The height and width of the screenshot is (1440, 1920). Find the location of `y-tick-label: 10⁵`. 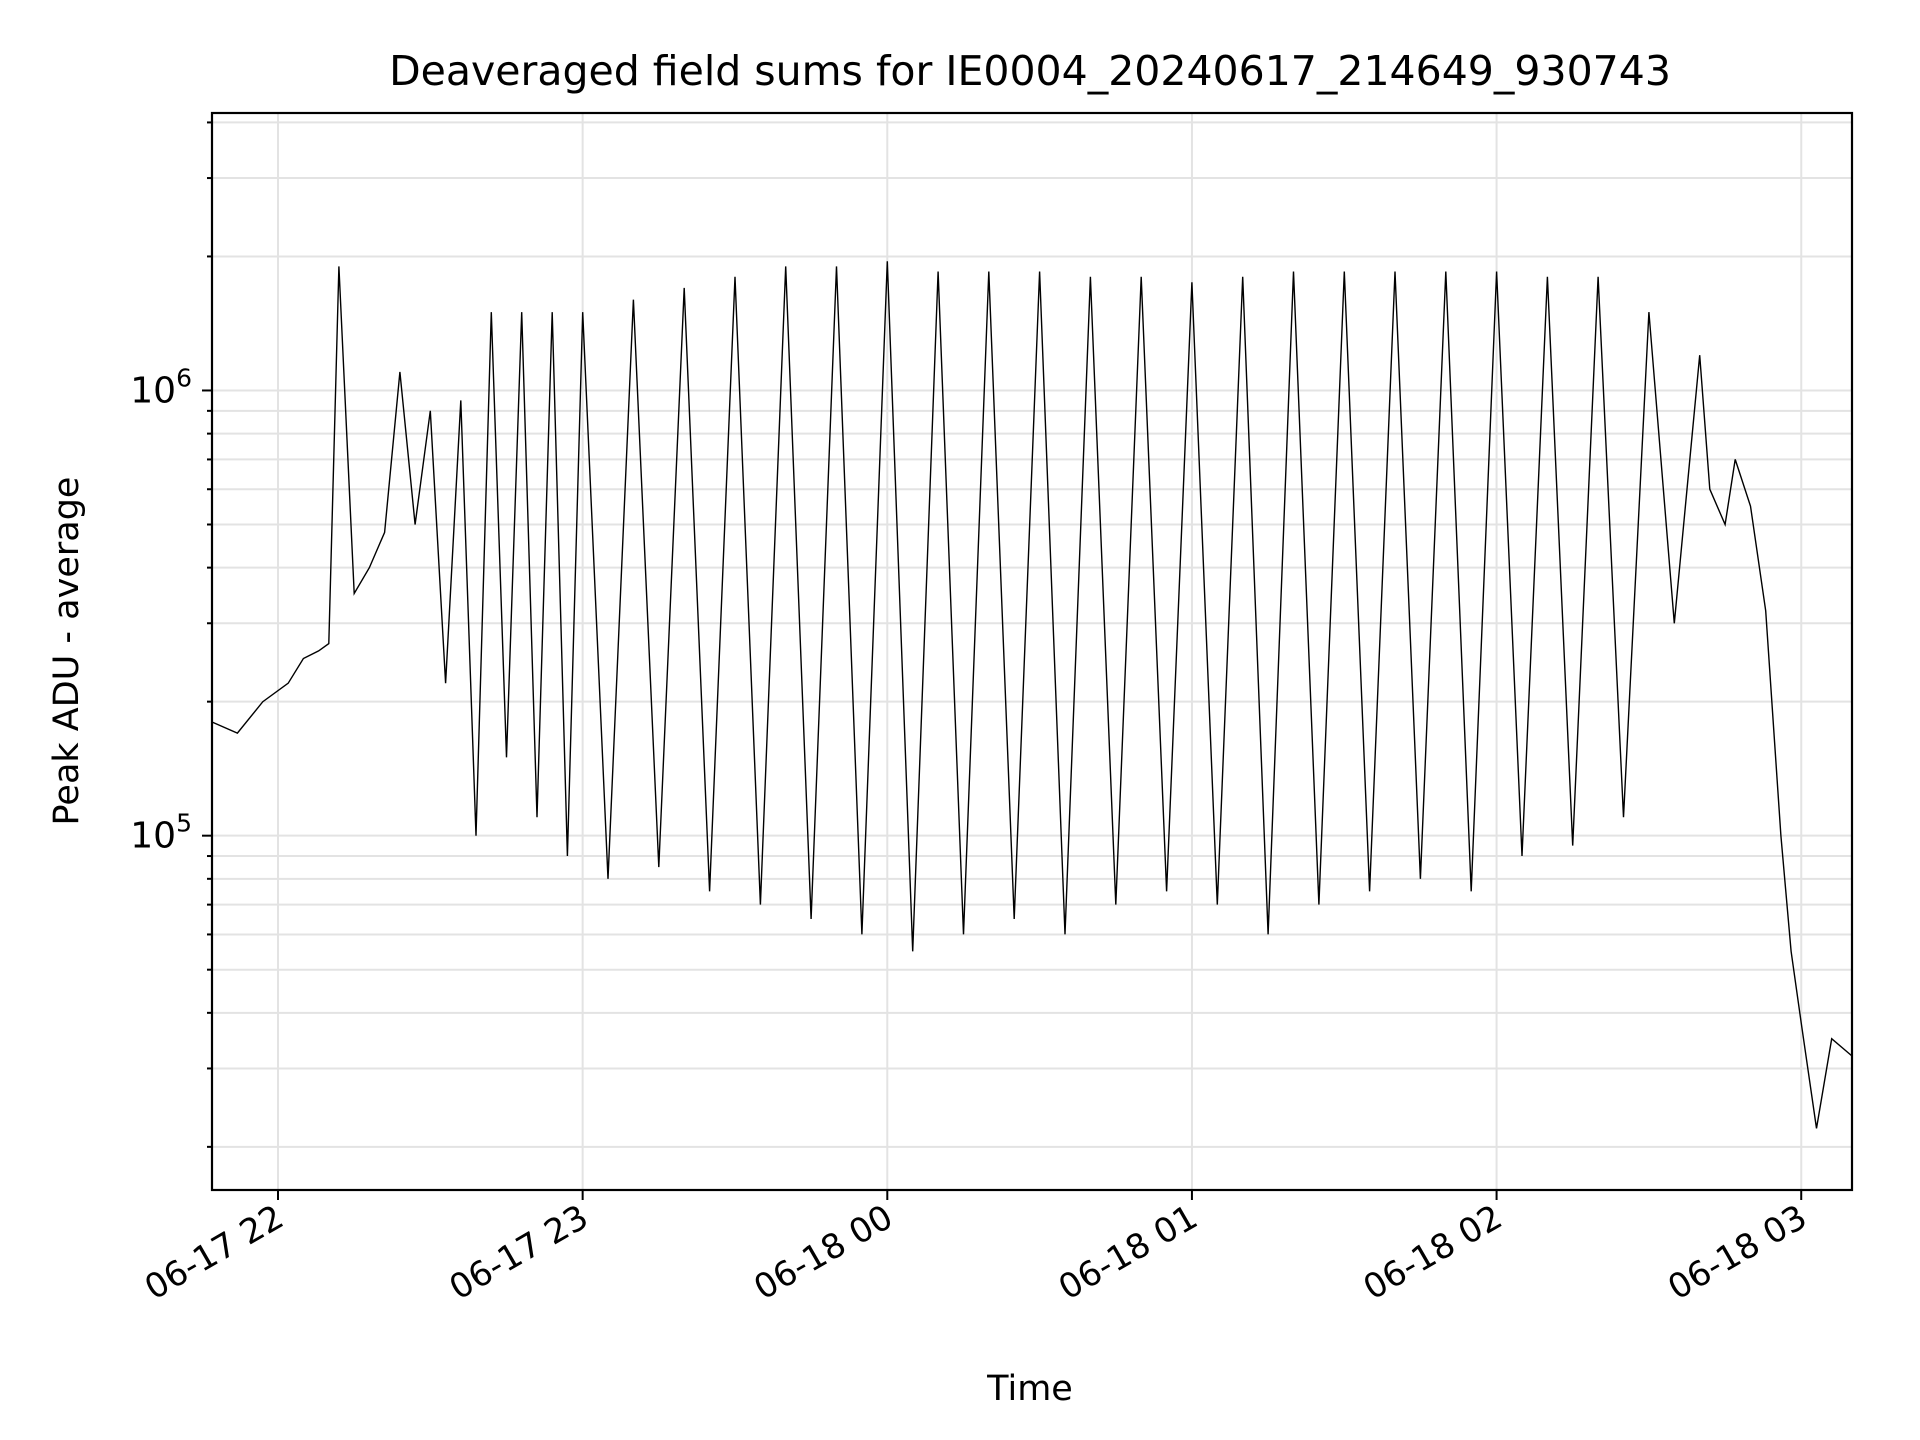

y-tick-label: 10⁵ is located at coordinates (161, 833).